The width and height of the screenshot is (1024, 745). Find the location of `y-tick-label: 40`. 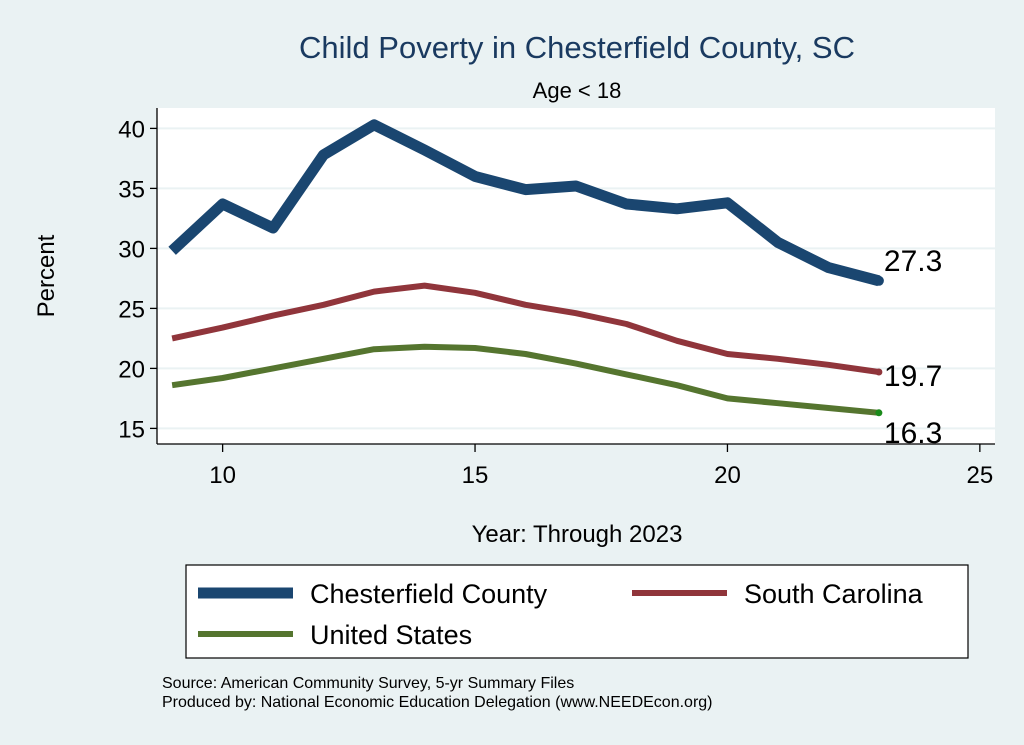

y-tick-label: 40 is located at coordinates (131, 129).